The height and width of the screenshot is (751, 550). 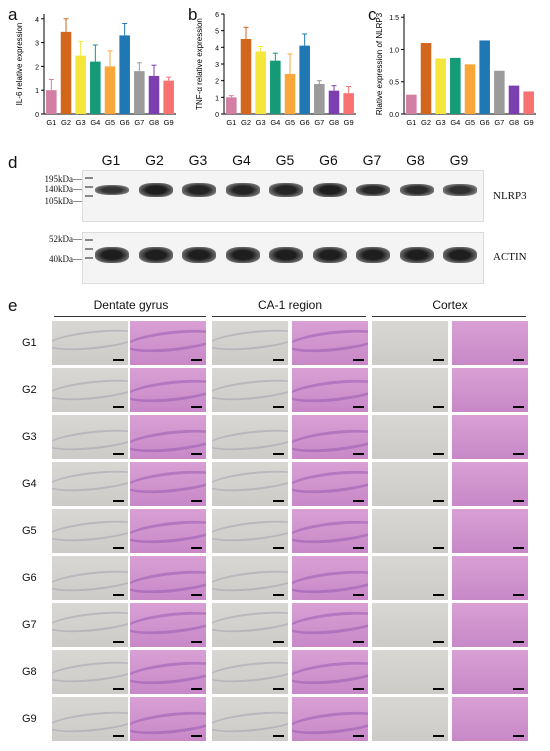 I want to click on x-tick-label: G8, so click(x=514, y=122).